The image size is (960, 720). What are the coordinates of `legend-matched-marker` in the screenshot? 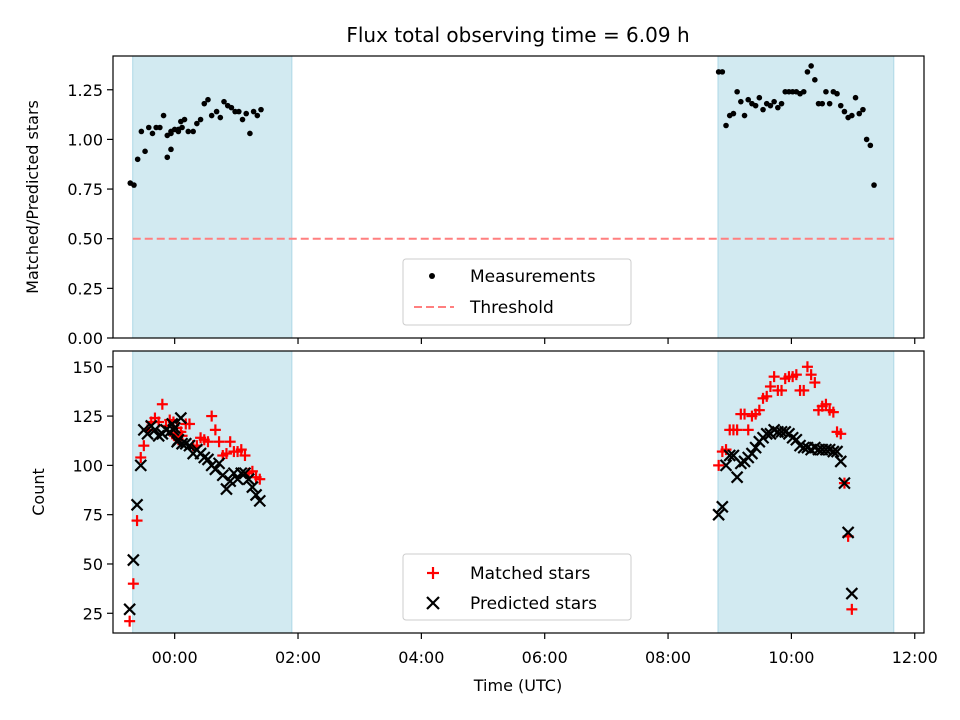 It's located at (433, 573).